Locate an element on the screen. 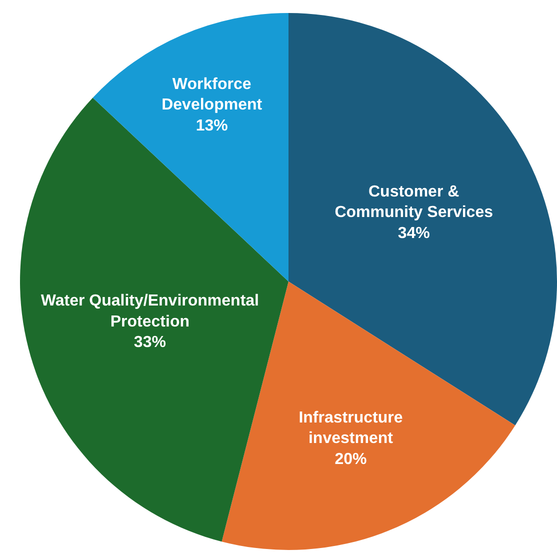  slice-label: Water Quality/Environmental Protection is located at coordinates (149, 311).